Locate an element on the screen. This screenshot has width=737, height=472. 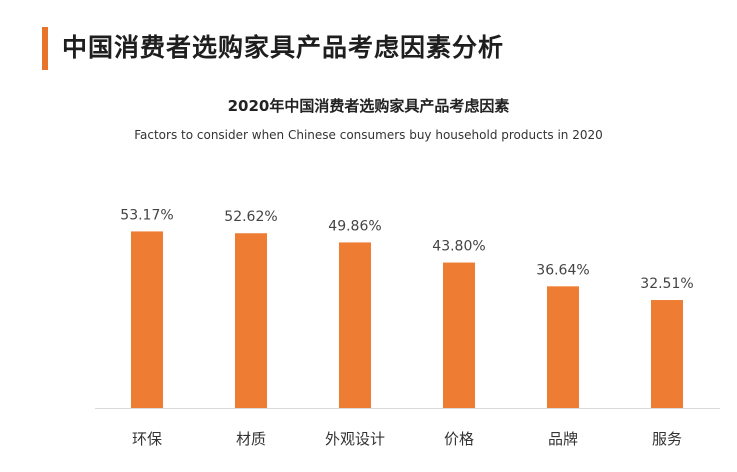
title-accent-bar is located at coordinates (45, 48).